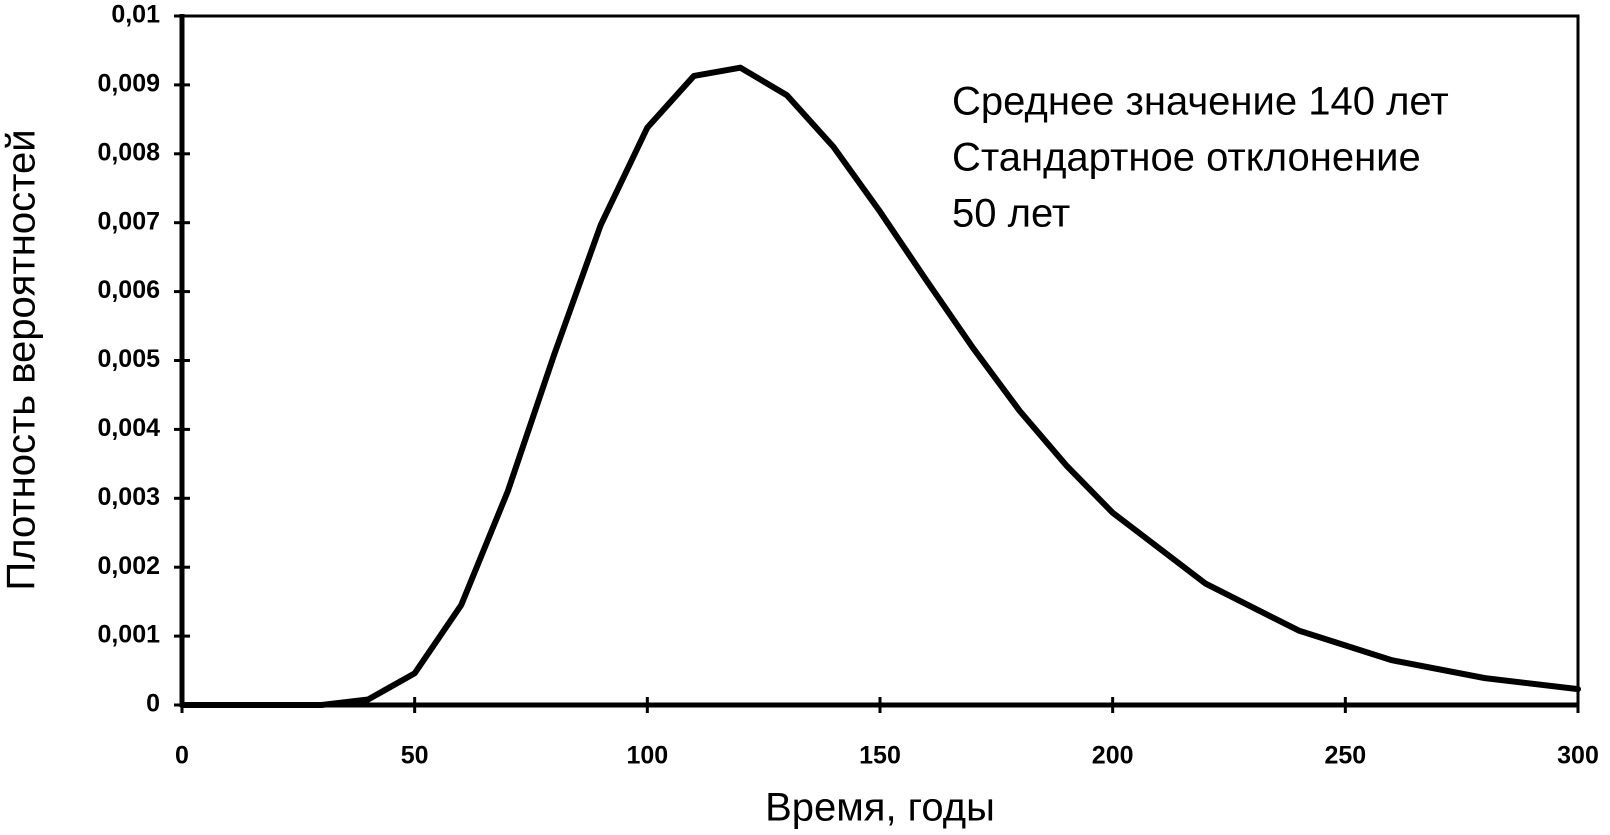 Image resolution: width=1610 pixels, height=835 pixels. What do you see at coordinates (128, 84) in the screenshot?
I see `y-tick-label: 0,009` at bounding box center [128, 84].